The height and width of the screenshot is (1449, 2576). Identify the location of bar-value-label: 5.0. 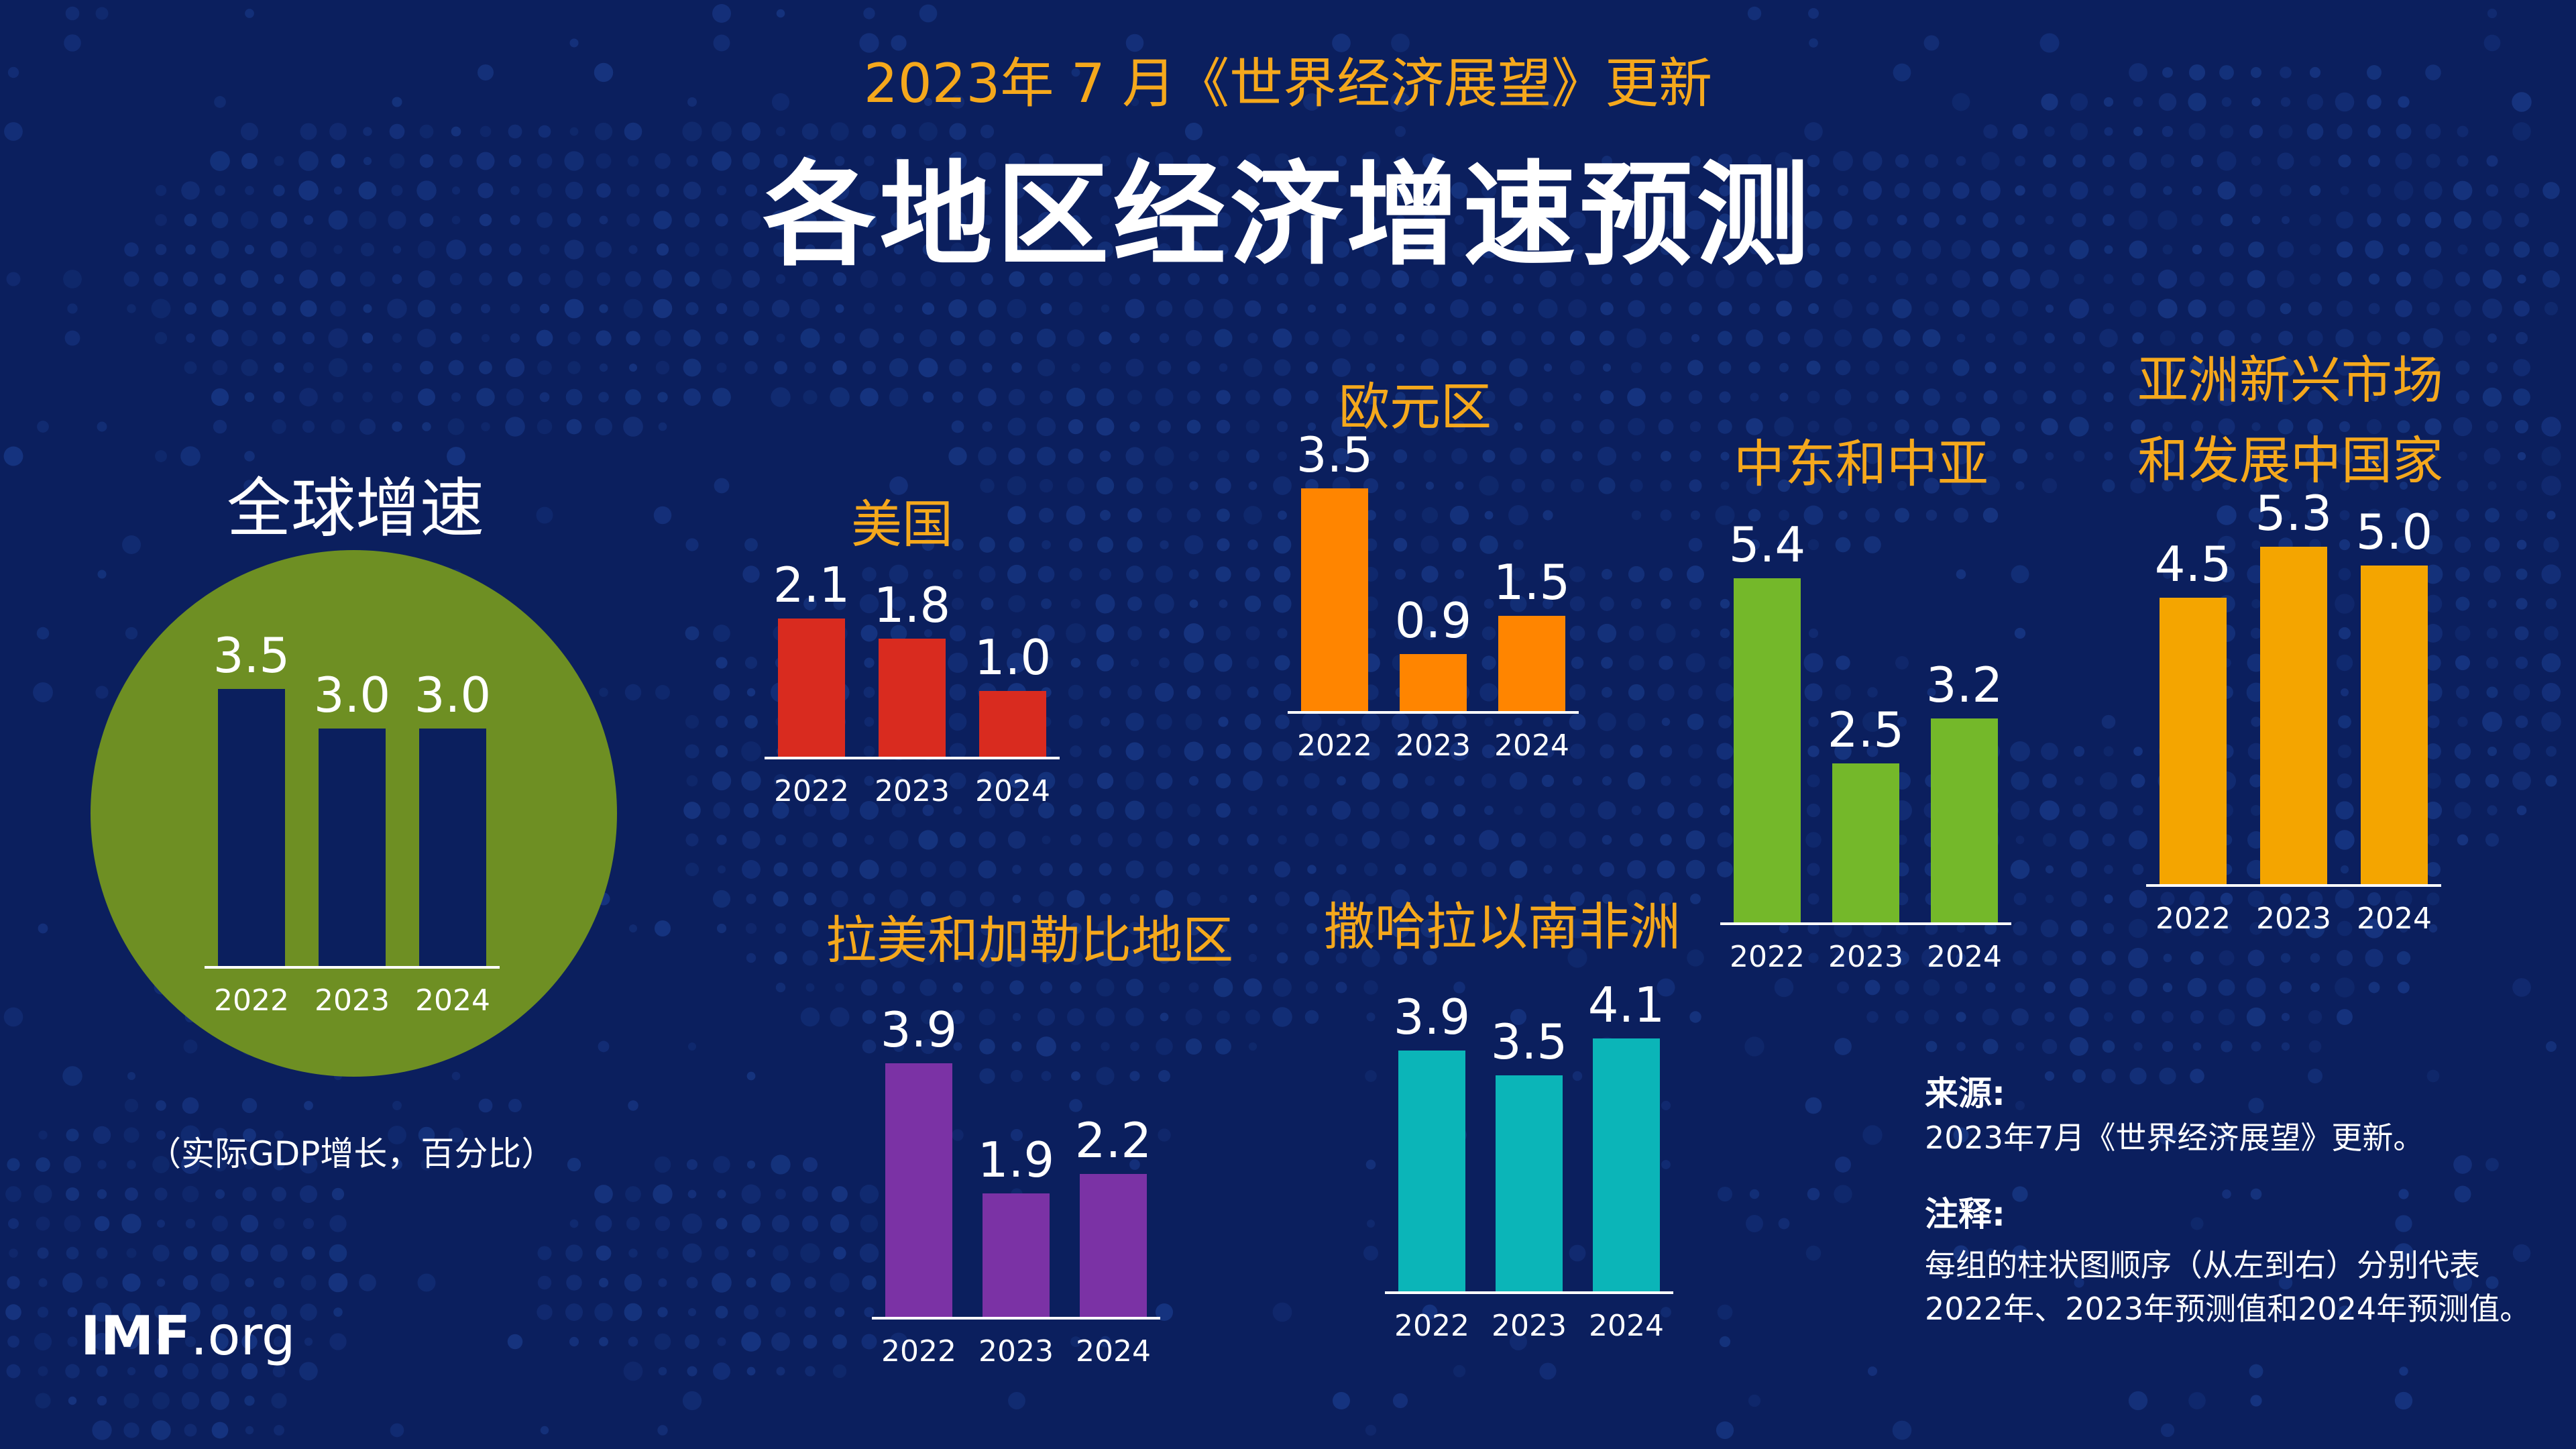
(2394, 532).